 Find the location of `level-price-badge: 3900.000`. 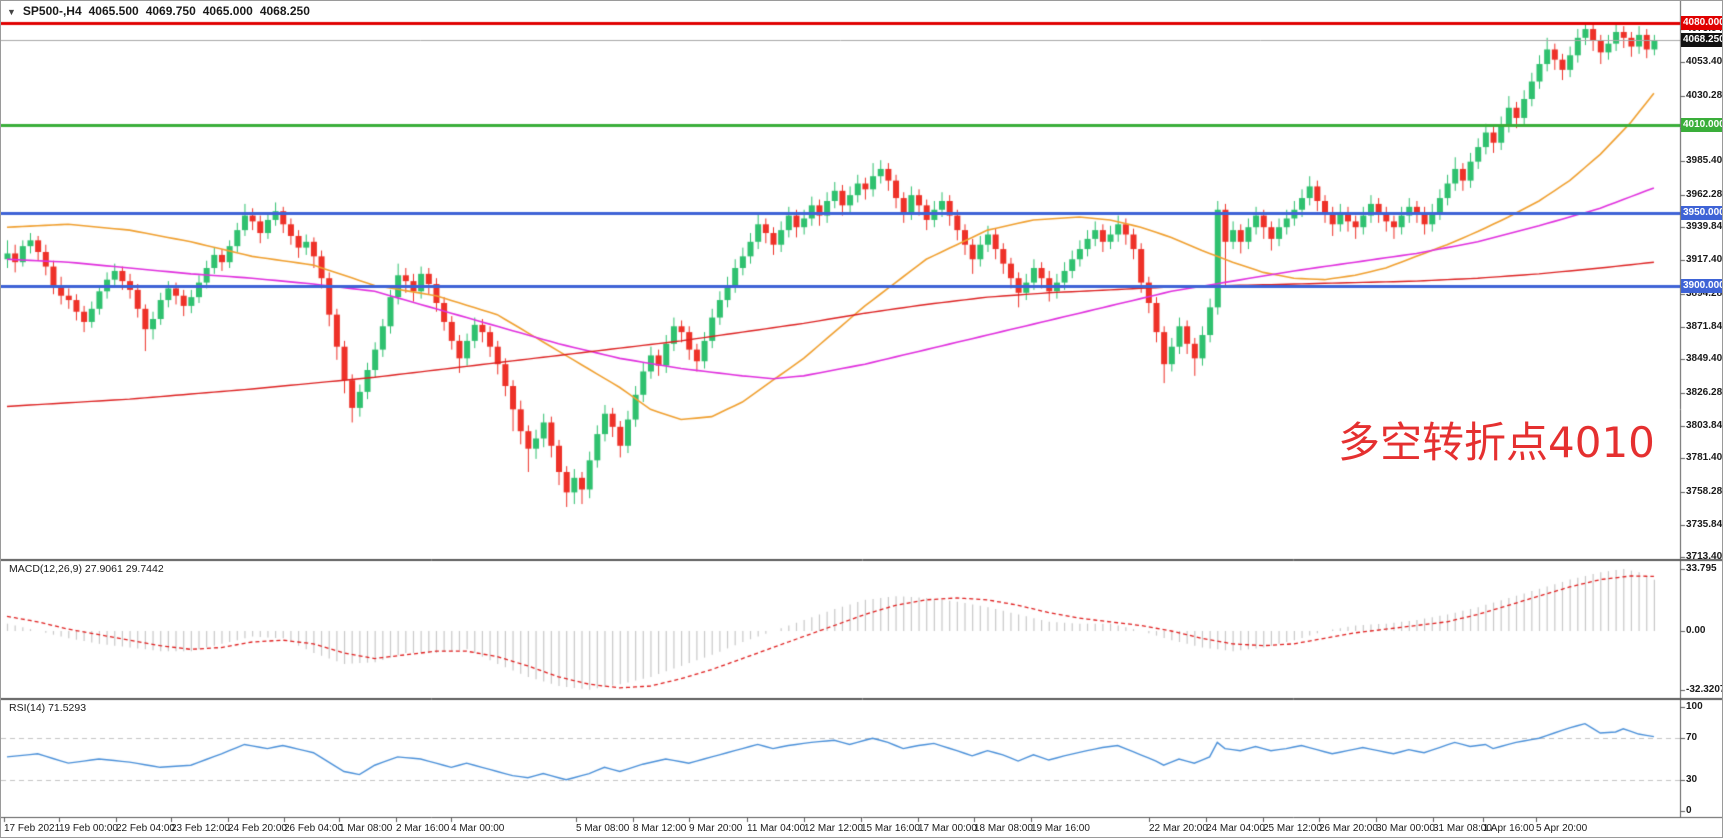

level-price-badge: 3900.000 is located at coordinates (1702, 285).